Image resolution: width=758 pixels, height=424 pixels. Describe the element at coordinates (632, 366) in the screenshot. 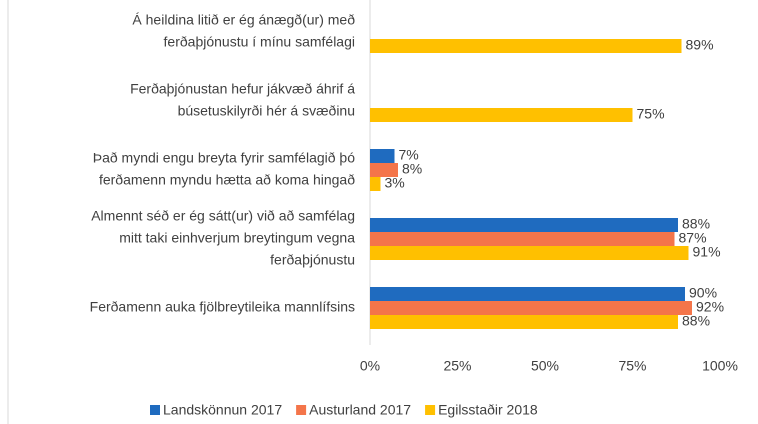

I see `x-tick-label: 75%` at that location.